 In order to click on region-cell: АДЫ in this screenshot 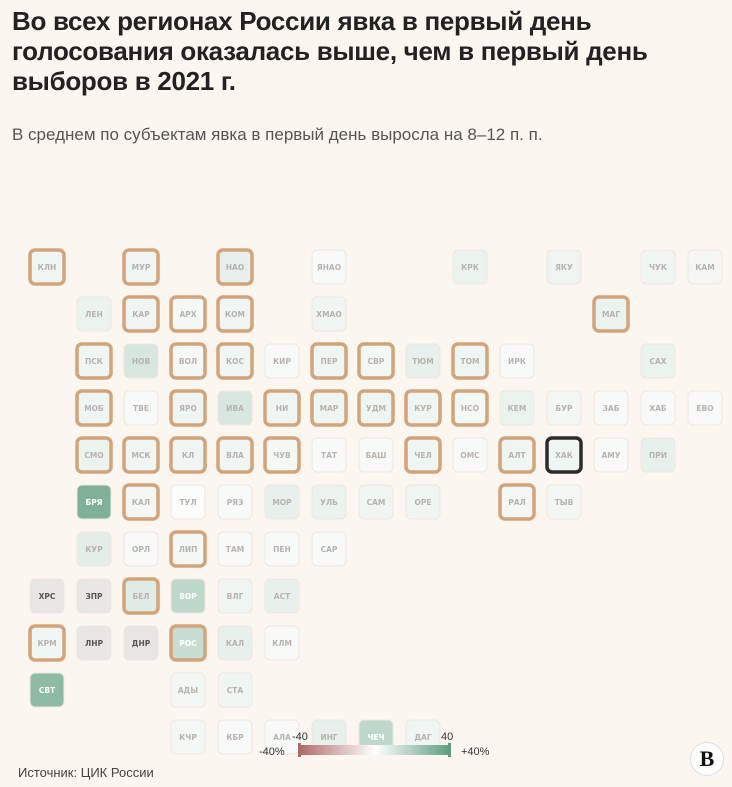, I will do `click(188, 690)`.